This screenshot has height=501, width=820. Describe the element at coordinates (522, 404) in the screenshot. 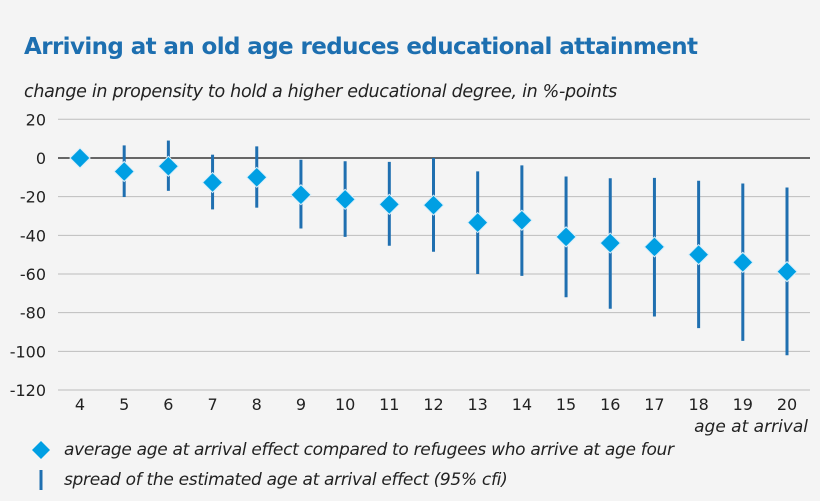

I see `x-tick-label: 14` at that location.